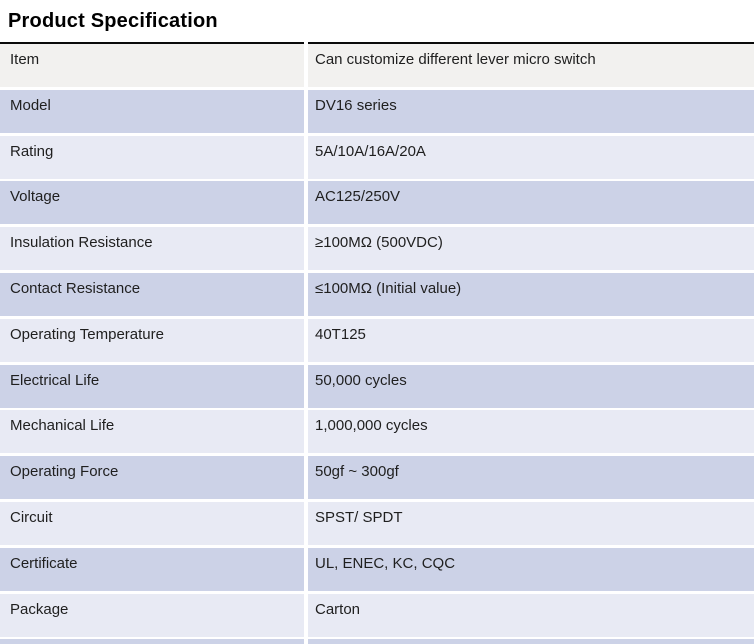 The width and height of the screenshot is (754, 644). Describe the element at coordinates (531, 111) in the screenshot. I see `spec-value-cell: DV16 series` at that location.